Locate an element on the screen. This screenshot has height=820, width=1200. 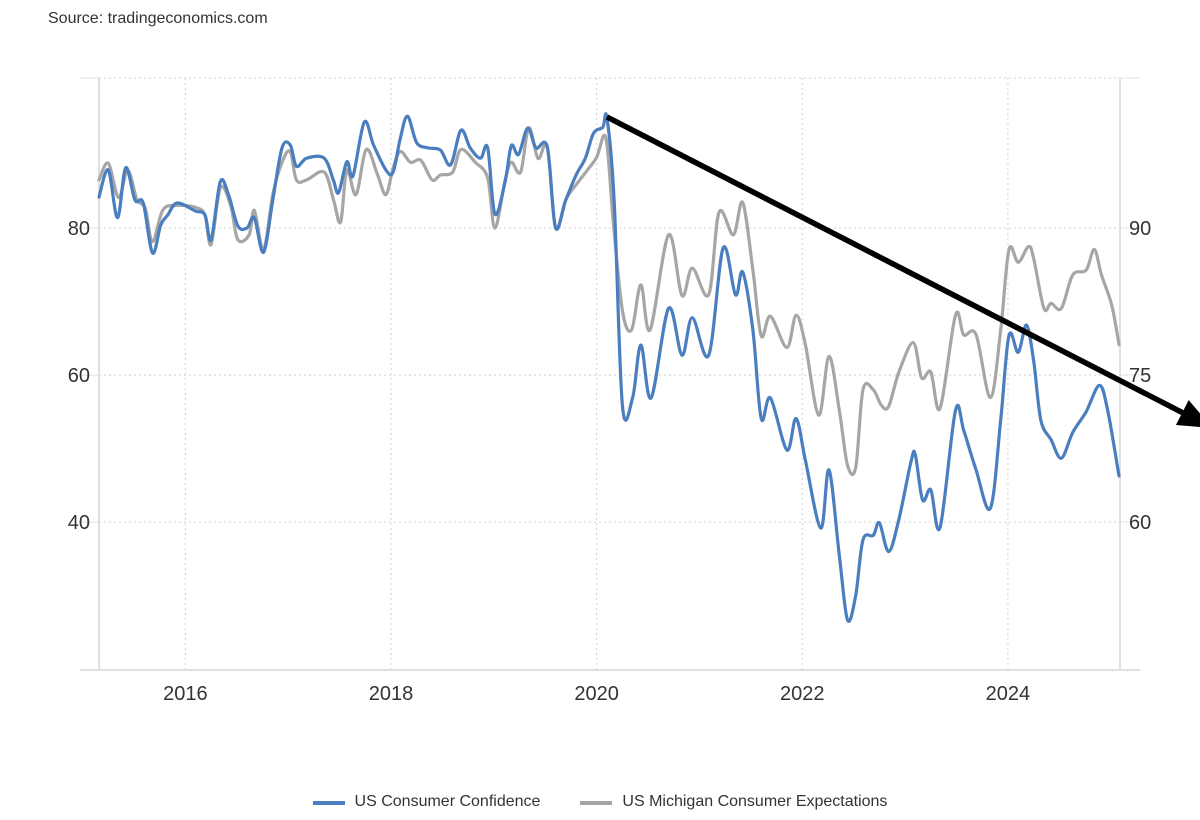
legend-label: US Michigan Consumer Expectations is located at coordinates (755, 801).